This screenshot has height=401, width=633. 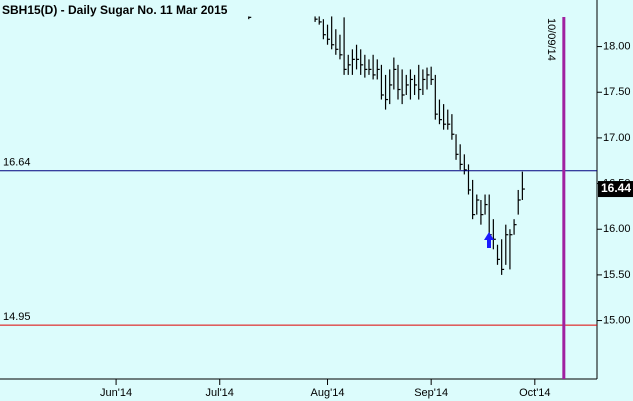 I want to click on date-marker-label: 10/09/14, so click(x=551, y=39).